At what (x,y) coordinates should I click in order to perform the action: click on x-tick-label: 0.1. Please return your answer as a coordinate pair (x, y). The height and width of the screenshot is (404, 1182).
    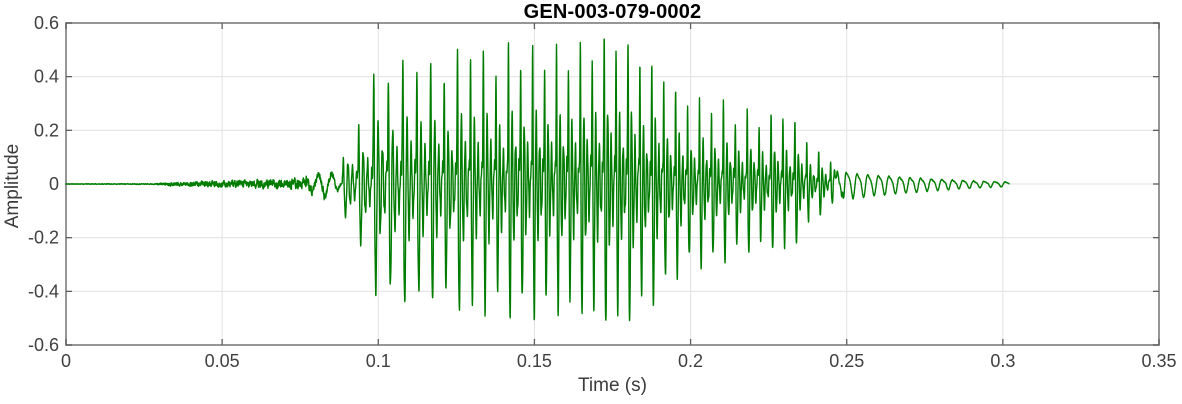
    Looking at the image, I should click on (378, 361).